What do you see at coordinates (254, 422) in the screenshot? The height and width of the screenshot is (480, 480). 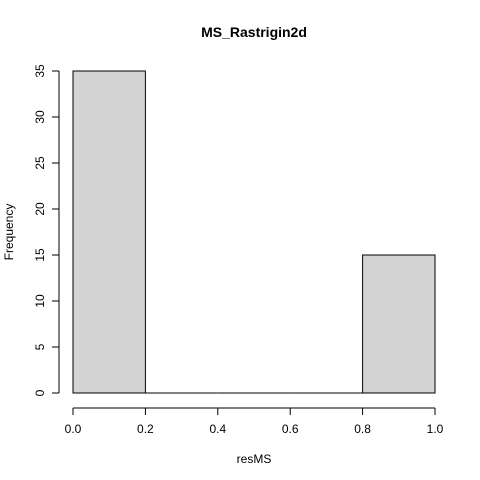 I see `x-axis: 0.0 0.2 0.4 0.6 0.8 1.0` at bounding box center [254, 422].